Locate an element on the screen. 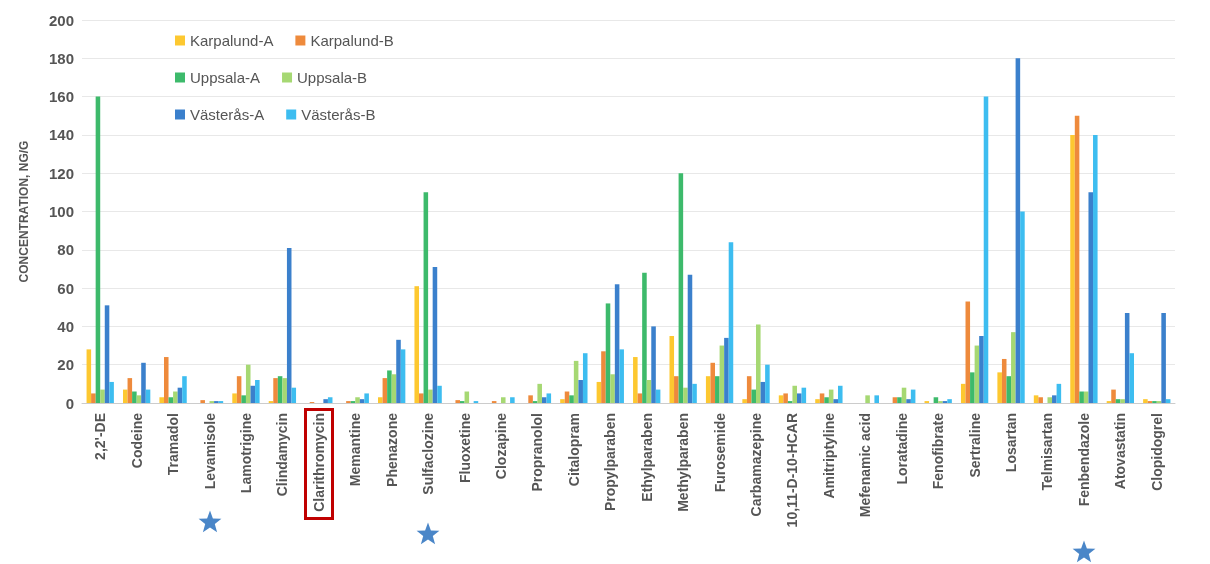  x-tick-label: Tramadol is located at coordinates (173, 444).